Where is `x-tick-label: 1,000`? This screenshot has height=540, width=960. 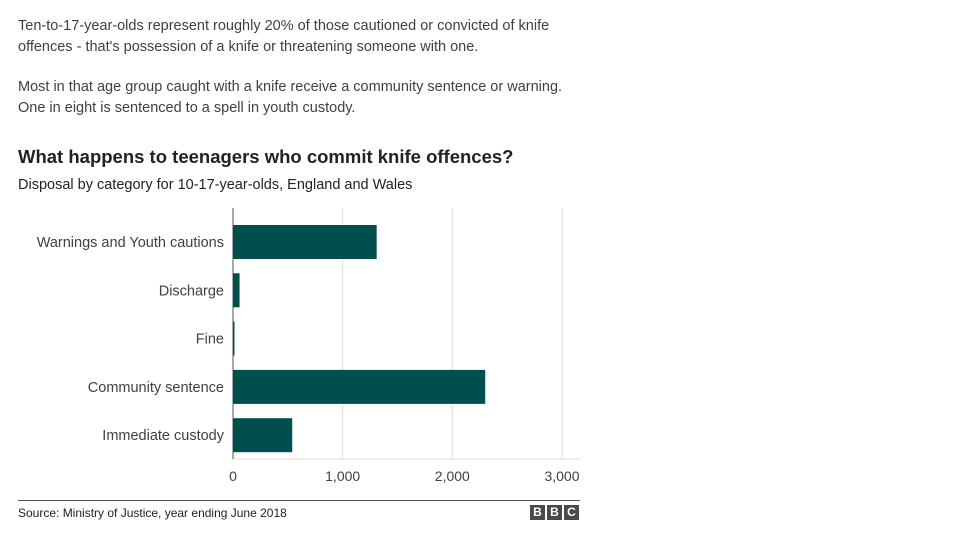 x-tick-label: 1,000 is located at coordinates (342, 476).